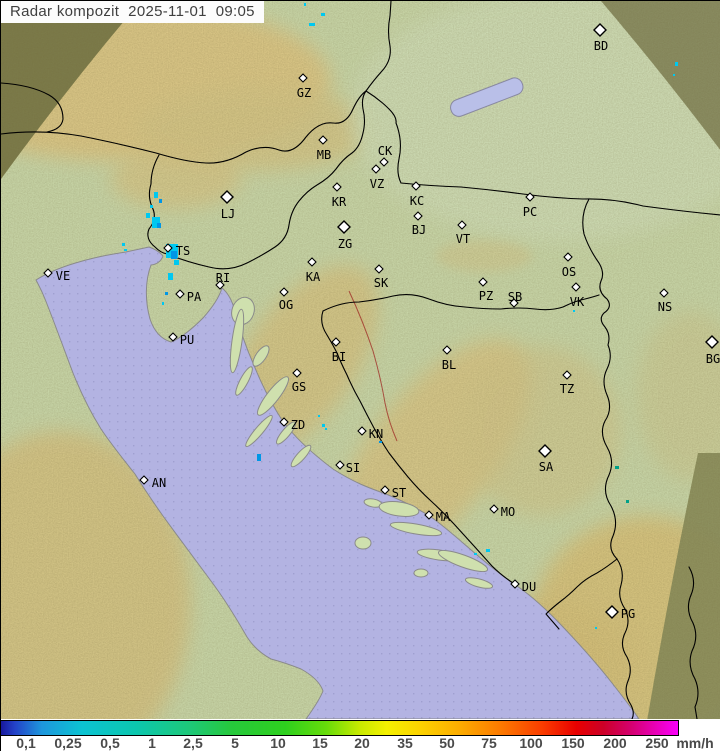 Image resolution: width=720 pixels, height=751 pixels. Describe the element at coordinates (345, 244) in the screenshot. I see `city-label-ZG: ZG` at that location.